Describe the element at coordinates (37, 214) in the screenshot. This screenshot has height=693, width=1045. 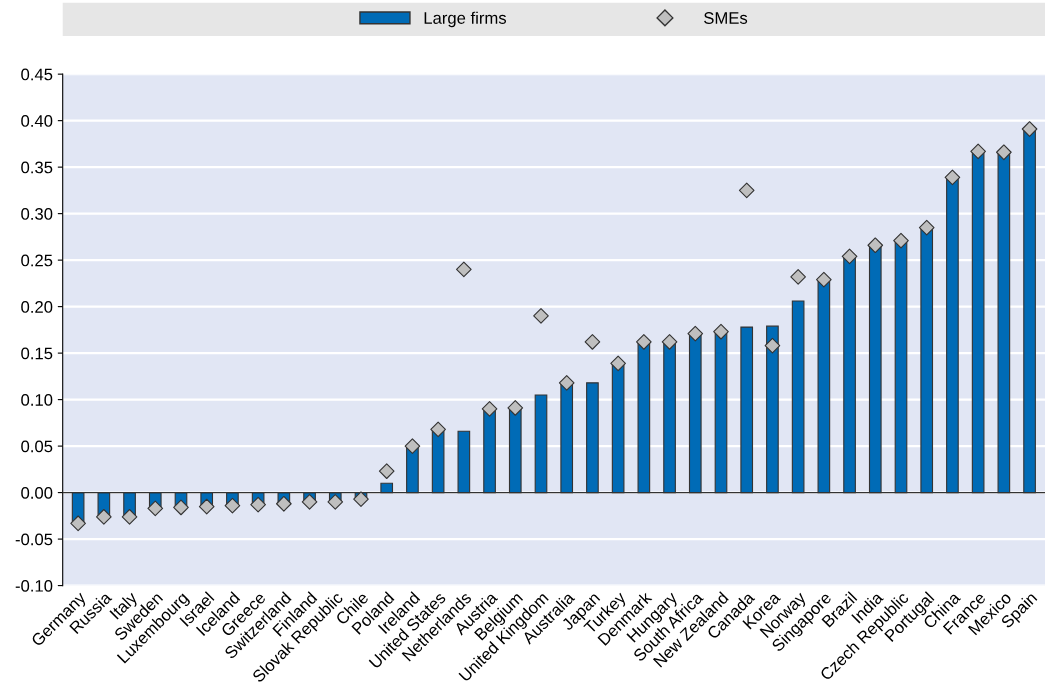
I see `y-tick-label: 0.30` at that location.